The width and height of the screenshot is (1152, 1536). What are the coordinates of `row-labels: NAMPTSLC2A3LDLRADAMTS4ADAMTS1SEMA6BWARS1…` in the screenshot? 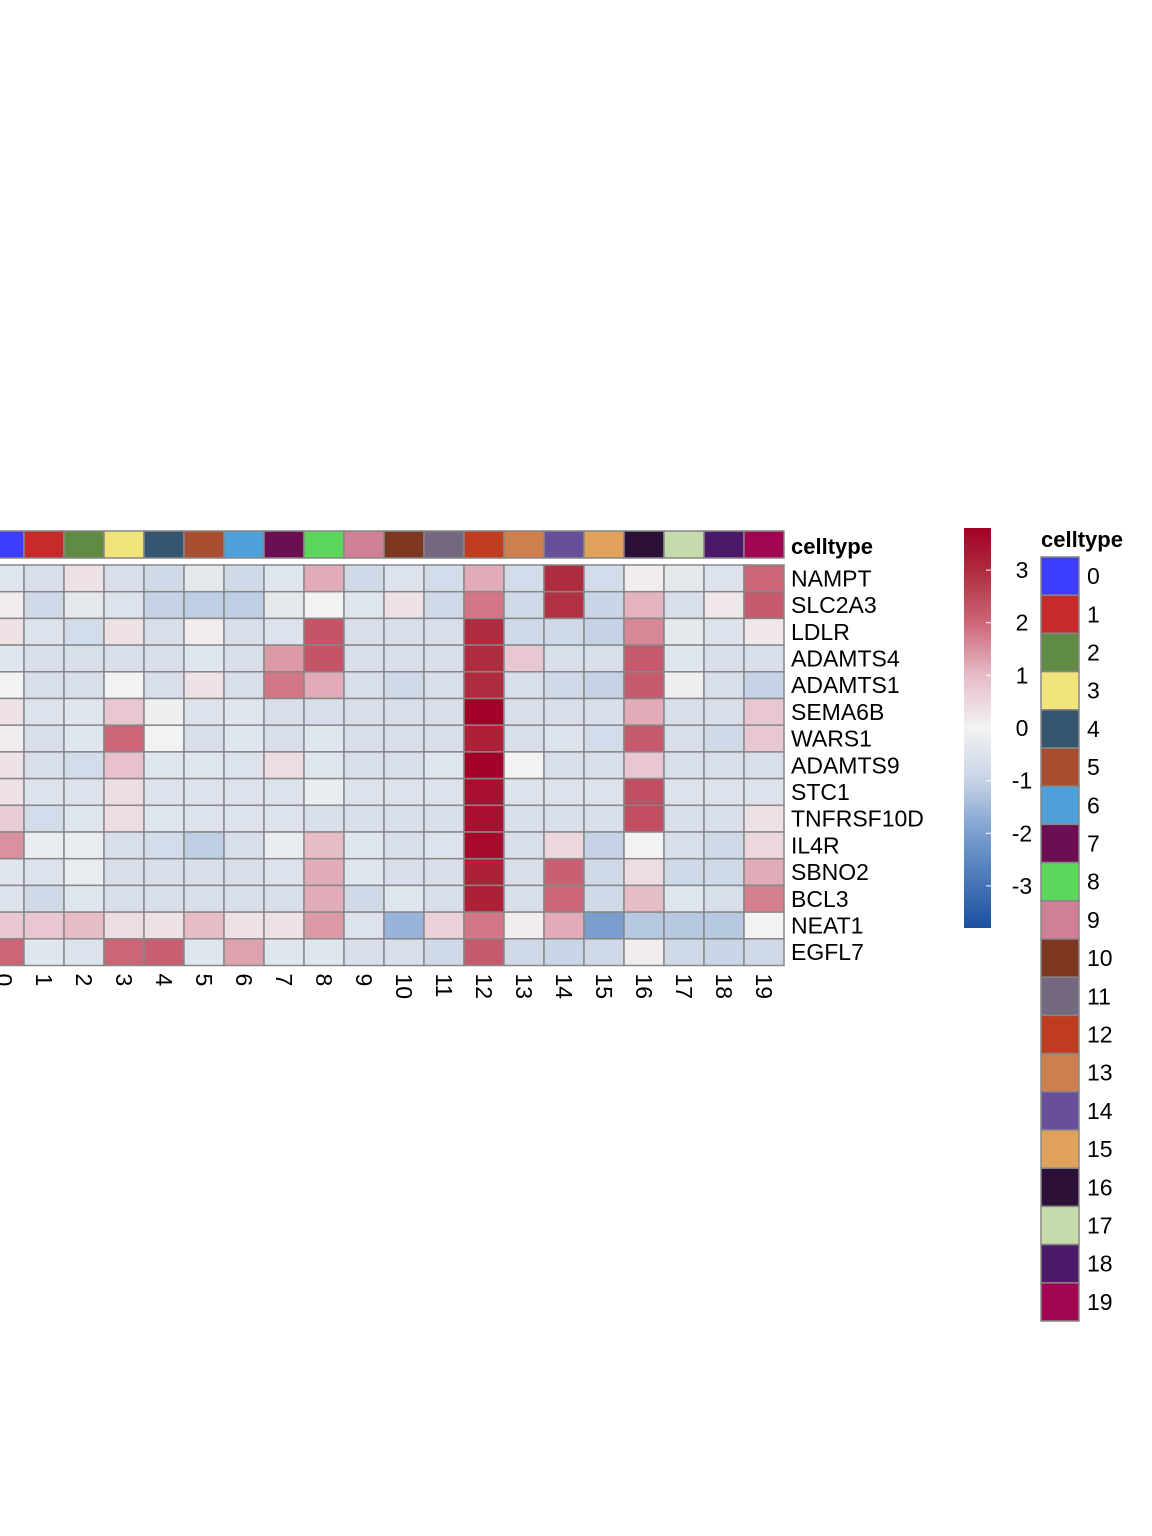 It's located at (857, 765).